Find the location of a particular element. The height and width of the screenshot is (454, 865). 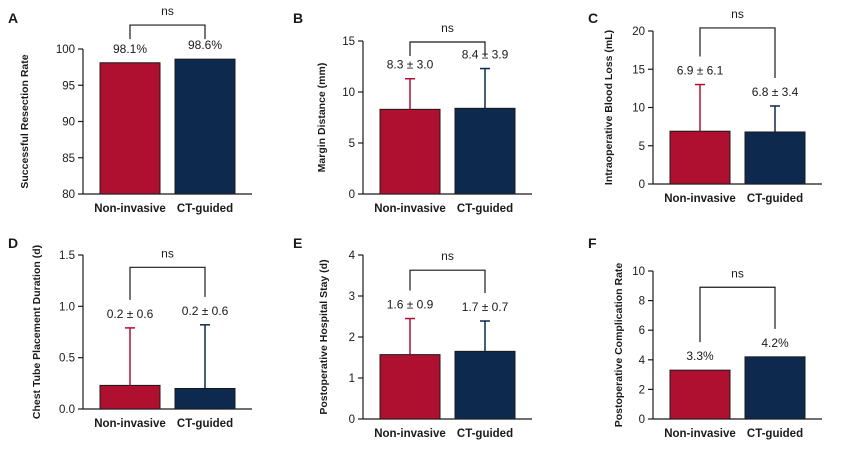

y-axis-label: Intraoperative Blood Loss (mL) is located at coordinates (609, 107).